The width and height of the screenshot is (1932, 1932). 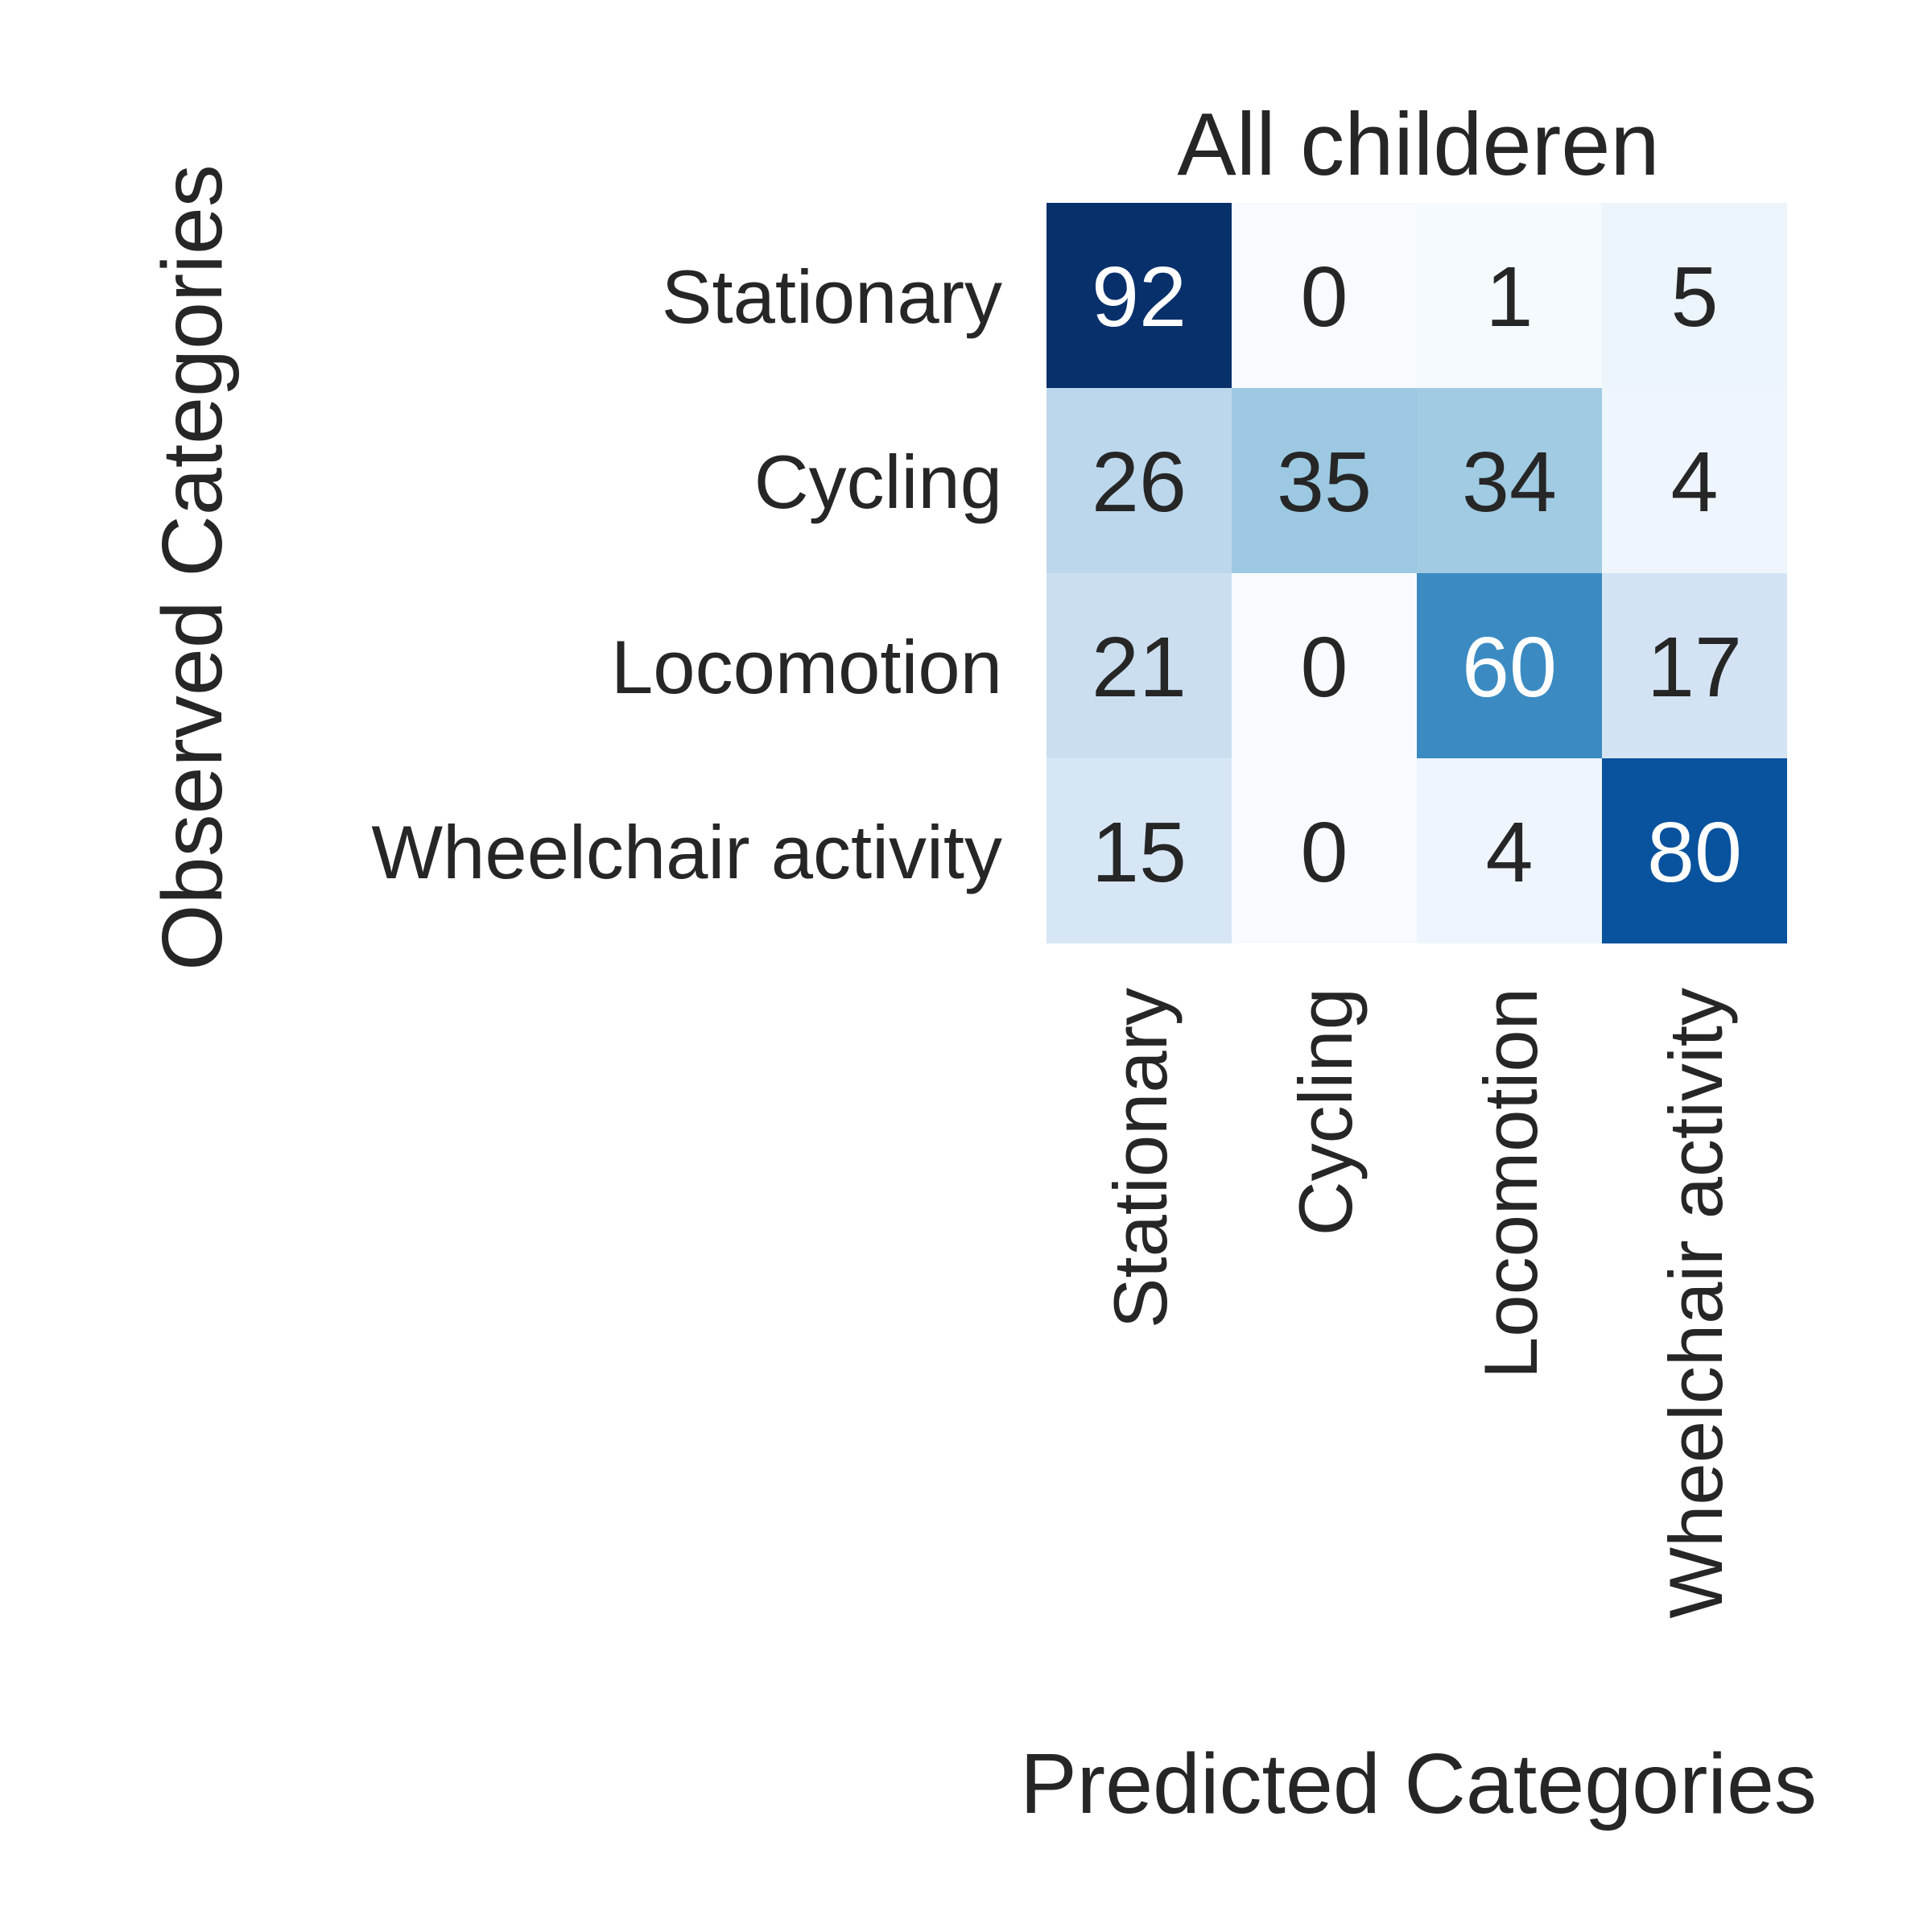 I want to click on heatmap-cell-cycling-wheelchair-activity, so click(x=1694, y=480).